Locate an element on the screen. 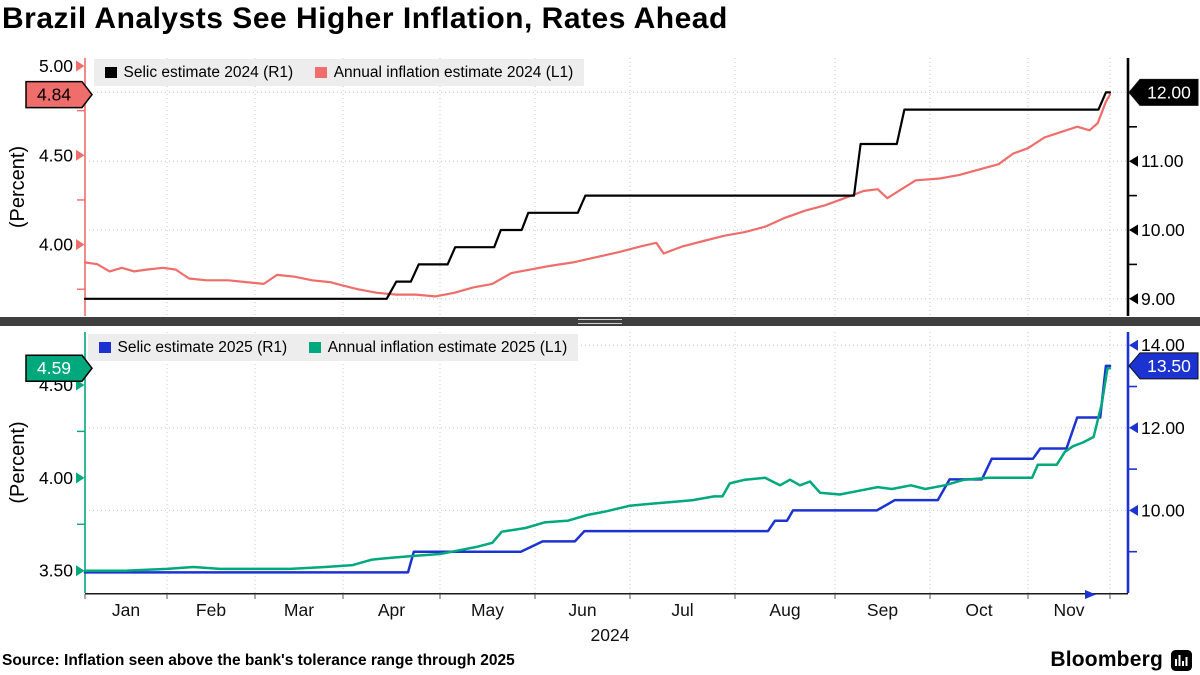  bloomberg-logo: Bloomberg is located at coordinates (1121, 660).